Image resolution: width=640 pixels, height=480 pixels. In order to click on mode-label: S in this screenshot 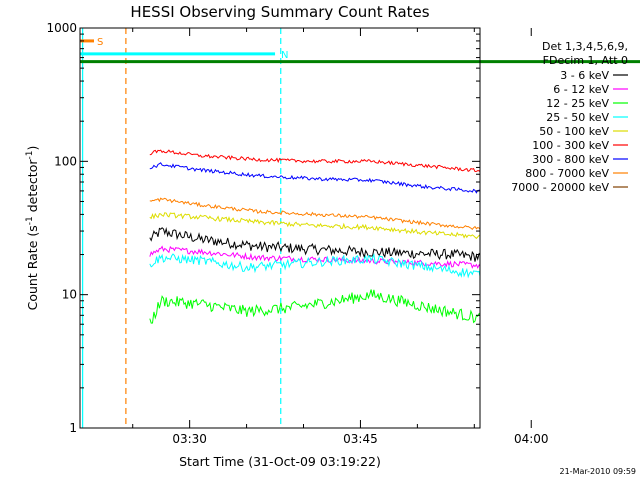, I will do `click(100, 42)`.